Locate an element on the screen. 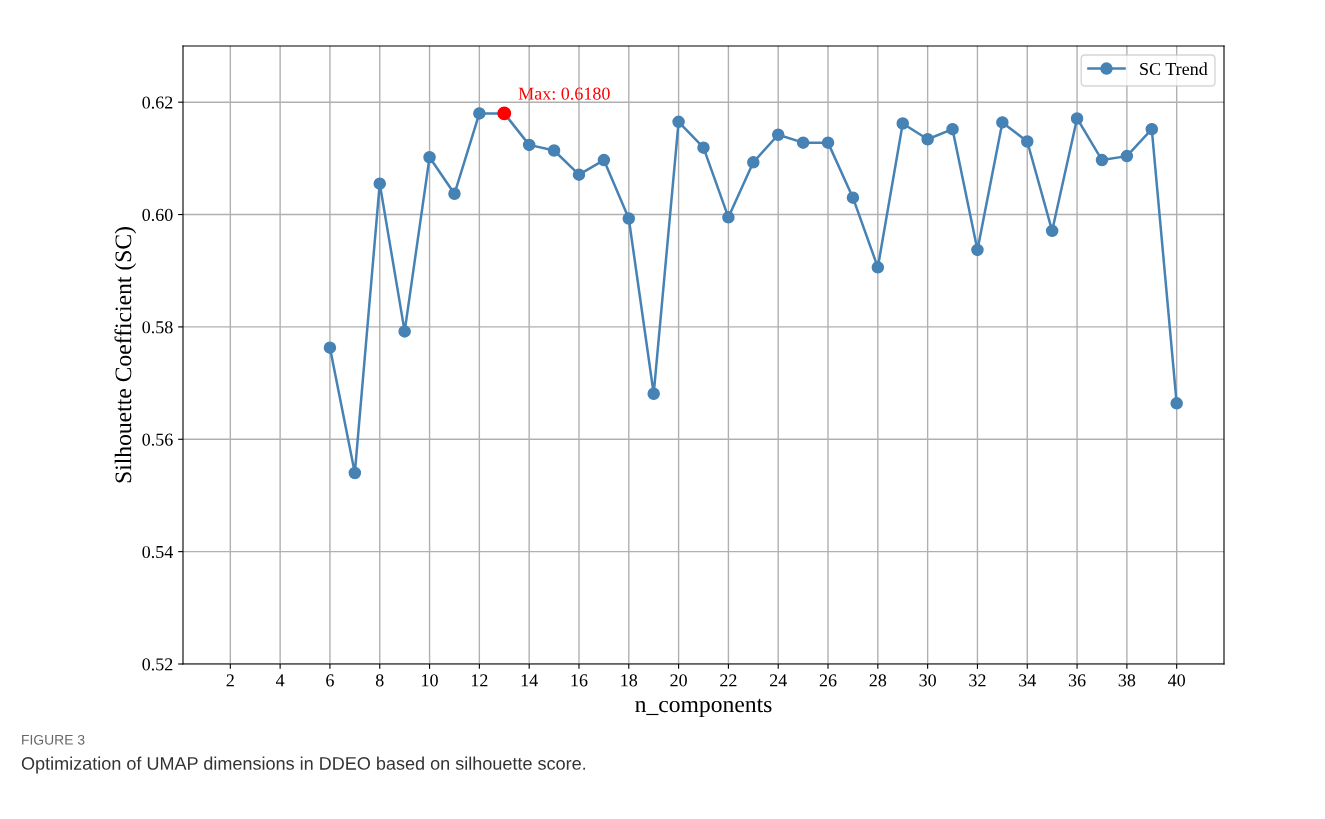 The height and width of the screenshot is (819, 1325). y-axis-title: Silhouette Coefficient (SC) is located at coordinates (125, 355).